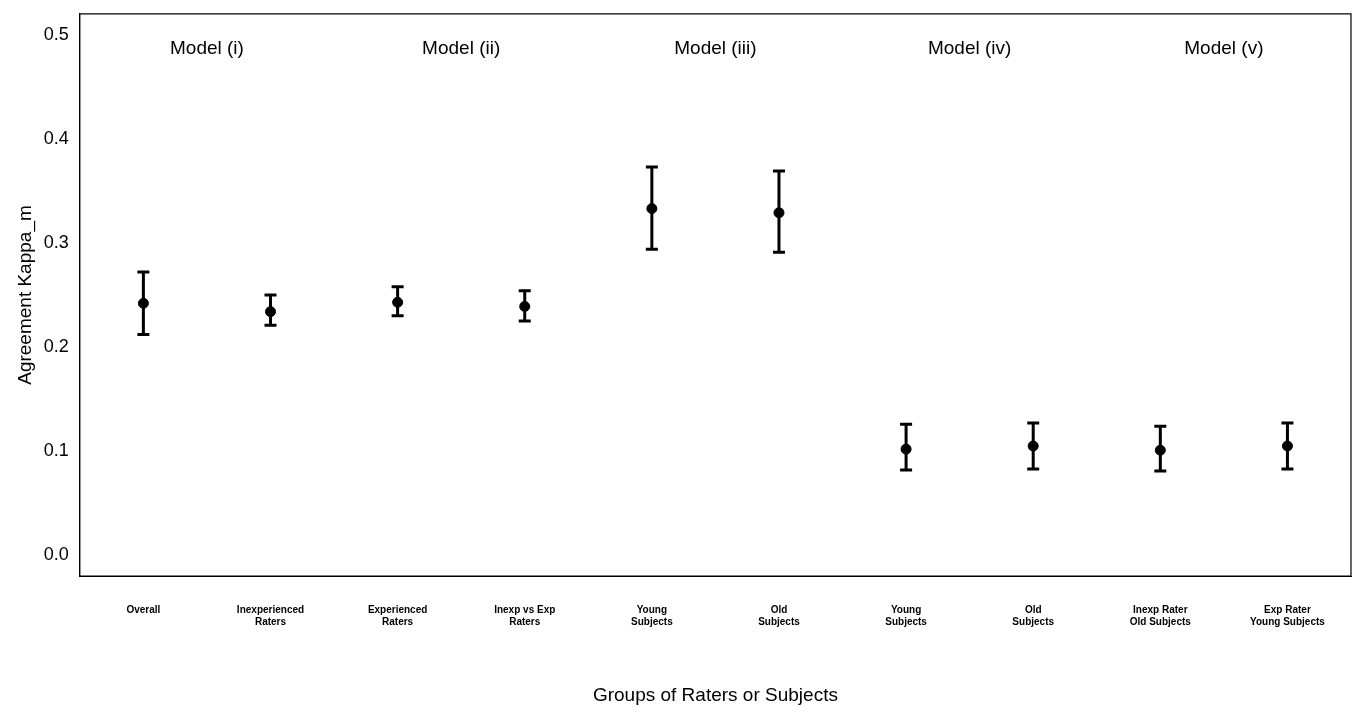 The height and width of the screenshot is (717, 1365). What do you see at coordinates (715, 48) in the screenshot?
I see `annotation: Model (iii)` at bounding box center [715, 48].